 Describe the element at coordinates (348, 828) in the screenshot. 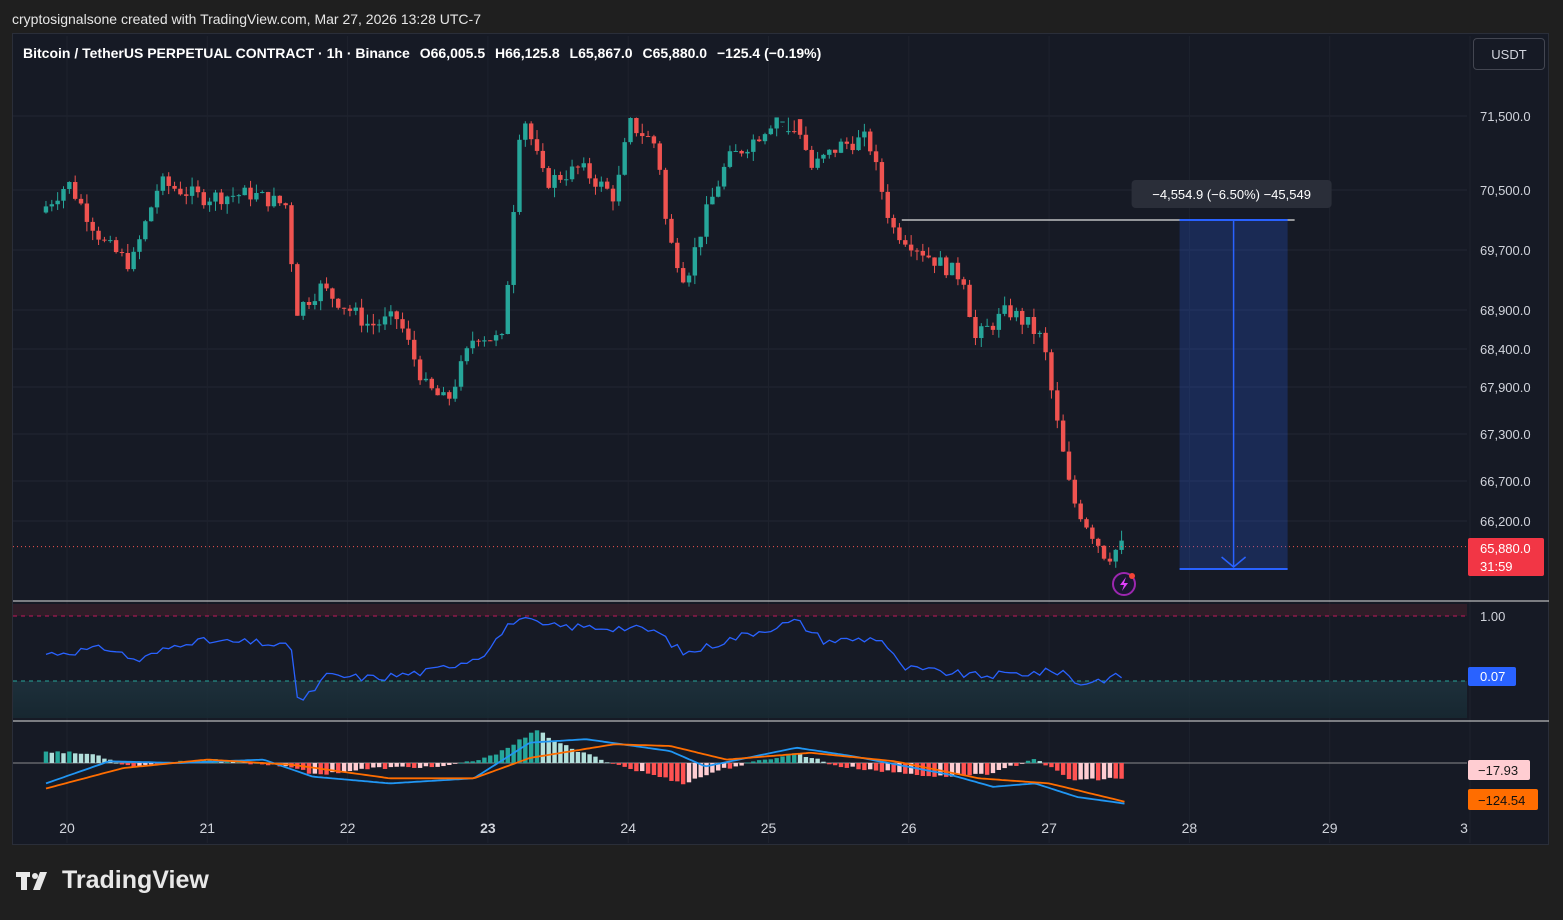

I see `time-axis-label: 22` at that location.